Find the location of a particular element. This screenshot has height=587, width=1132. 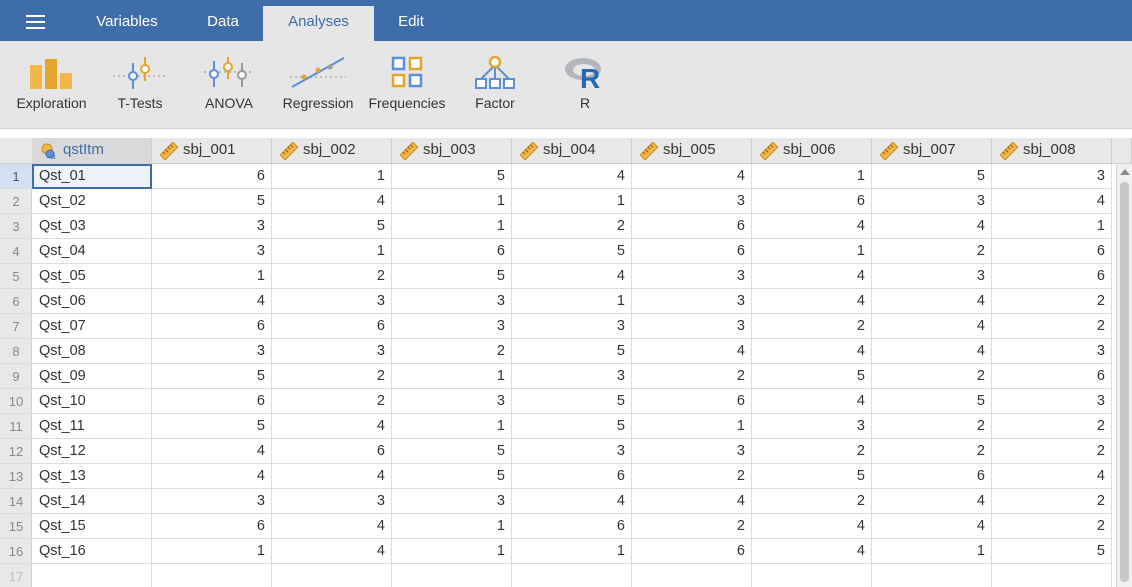

scroll-thumb is located at coordinates (1124, 382).